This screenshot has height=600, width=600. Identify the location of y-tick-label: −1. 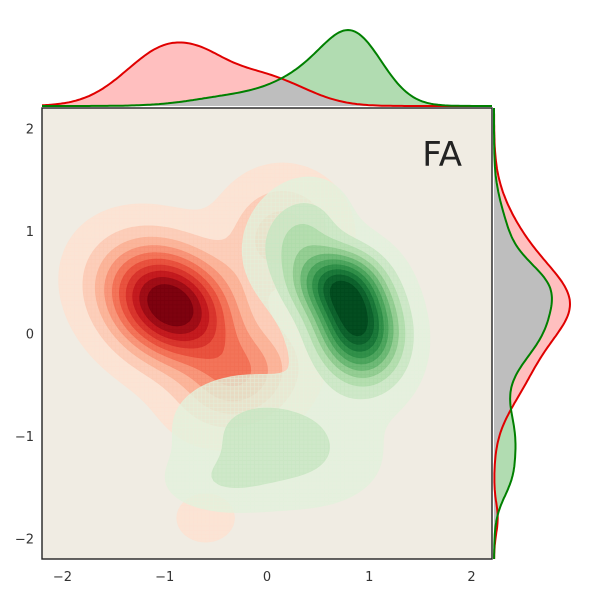
(24, 437).